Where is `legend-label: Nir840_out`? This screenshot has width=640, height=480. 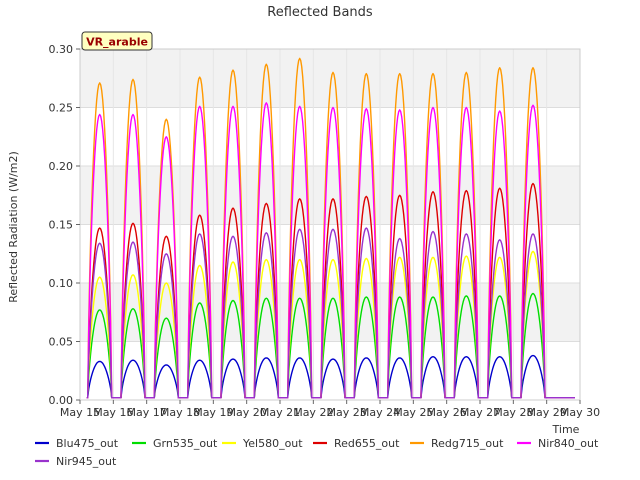 legend-label: Nir840_out is located at coordinates (568, 443).